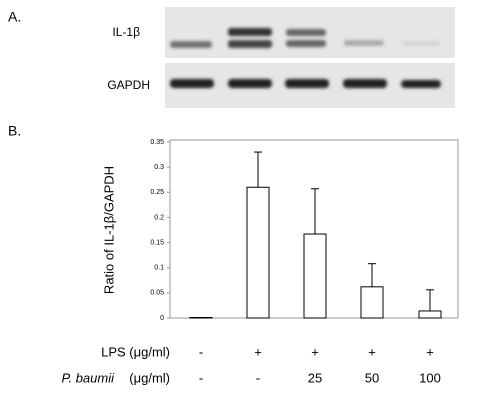 The height and width of the screenshot is (400, 487). I want to click on gel-gapdh, so click(310, 85).